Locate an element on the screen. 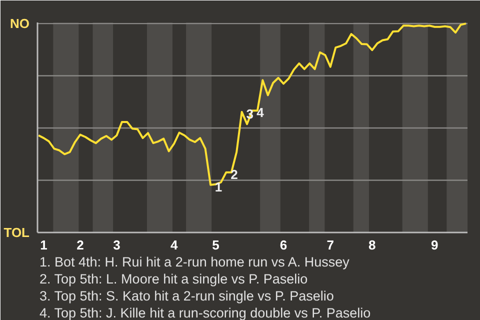 This screenshot has width=480, height=320. text: TOL is located at coordinates (17, 232).